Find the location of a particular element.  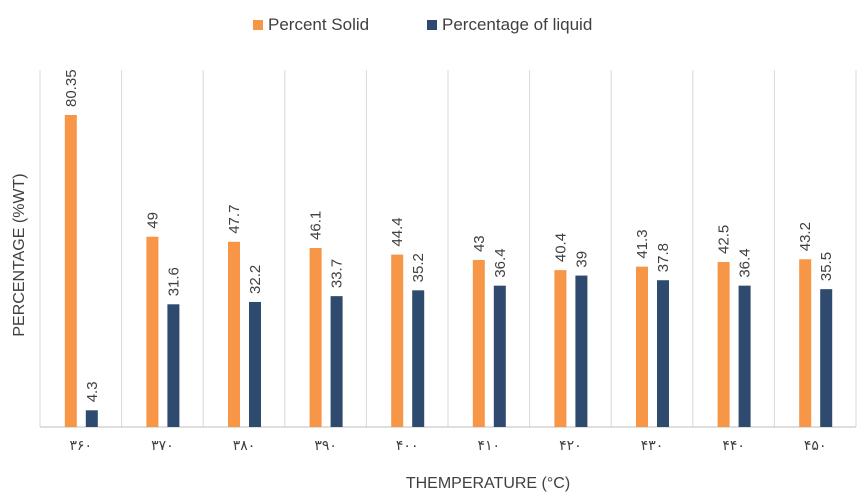

data-label: 39 is located at coordinates (581, 259).